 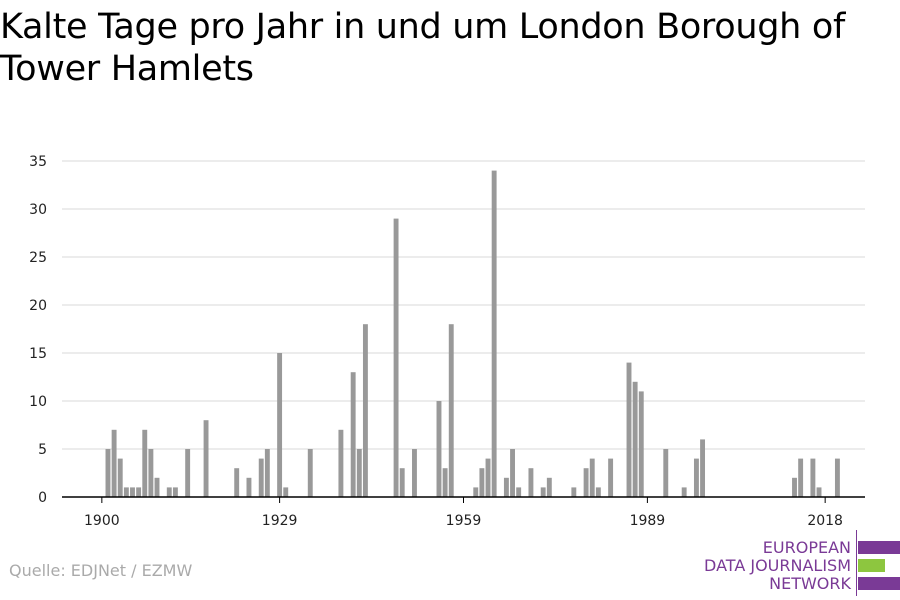 I want to click on logo-line-network: NETWORK, so click(x=810, y=583).